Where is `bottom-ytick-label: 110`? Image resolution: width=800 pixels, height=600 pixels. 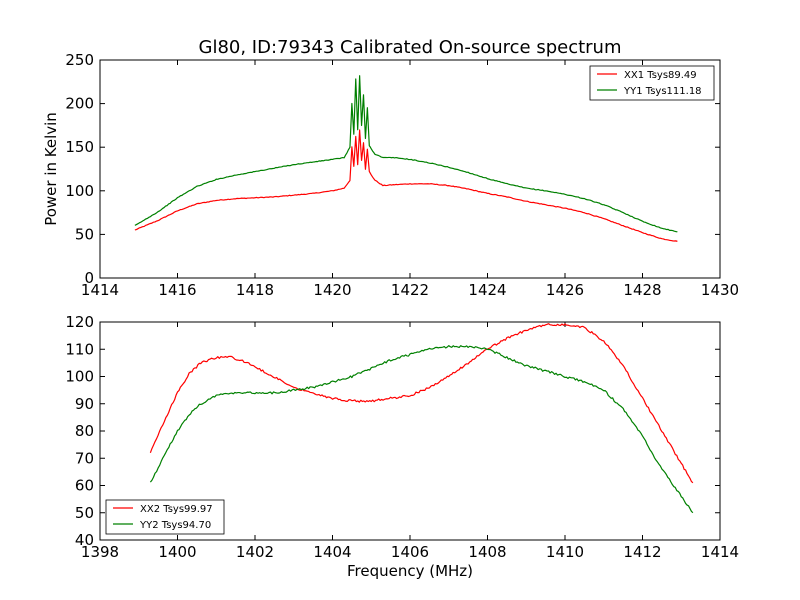 bottom-ytick-label: 110 is located at coordinates (79, 349).